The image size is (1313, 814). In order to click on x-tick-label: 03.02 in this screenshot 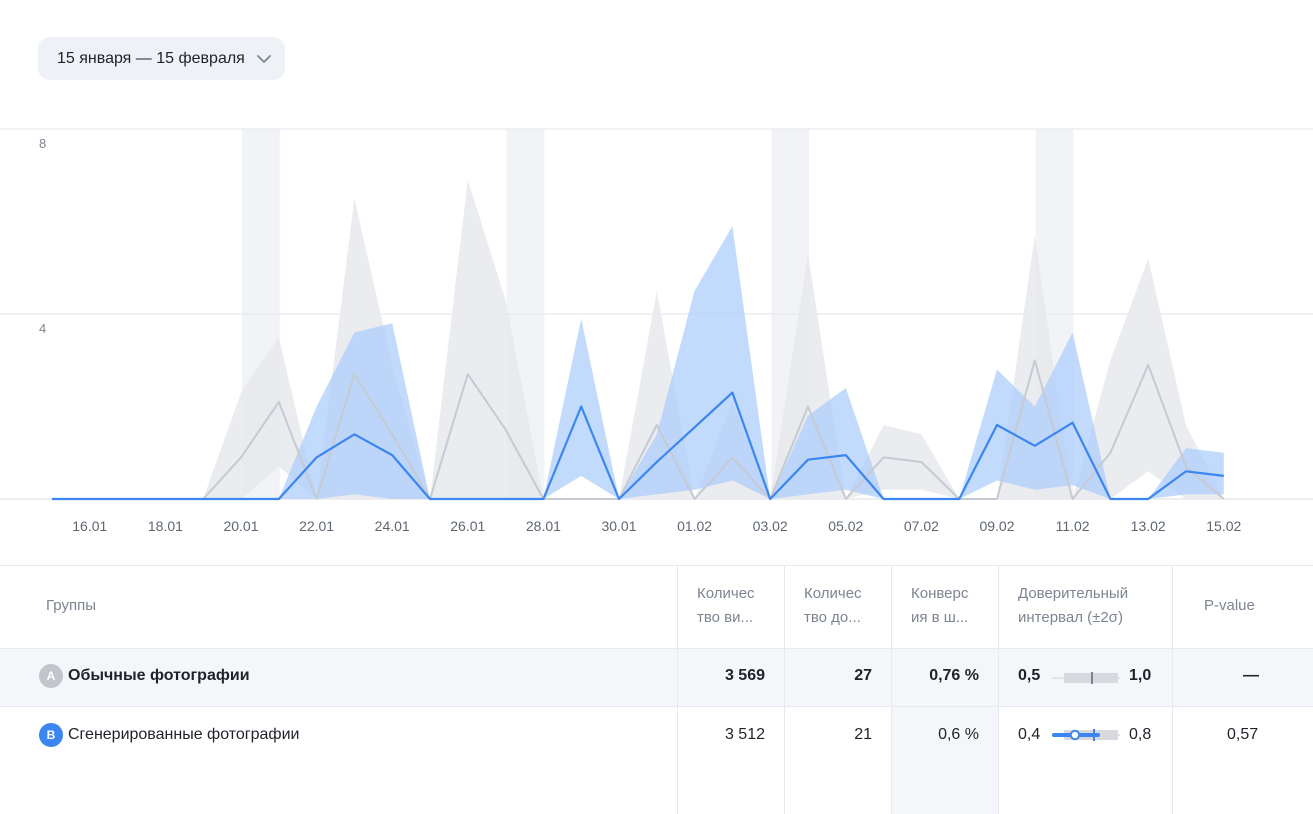, I will do `click(770, 526)`.